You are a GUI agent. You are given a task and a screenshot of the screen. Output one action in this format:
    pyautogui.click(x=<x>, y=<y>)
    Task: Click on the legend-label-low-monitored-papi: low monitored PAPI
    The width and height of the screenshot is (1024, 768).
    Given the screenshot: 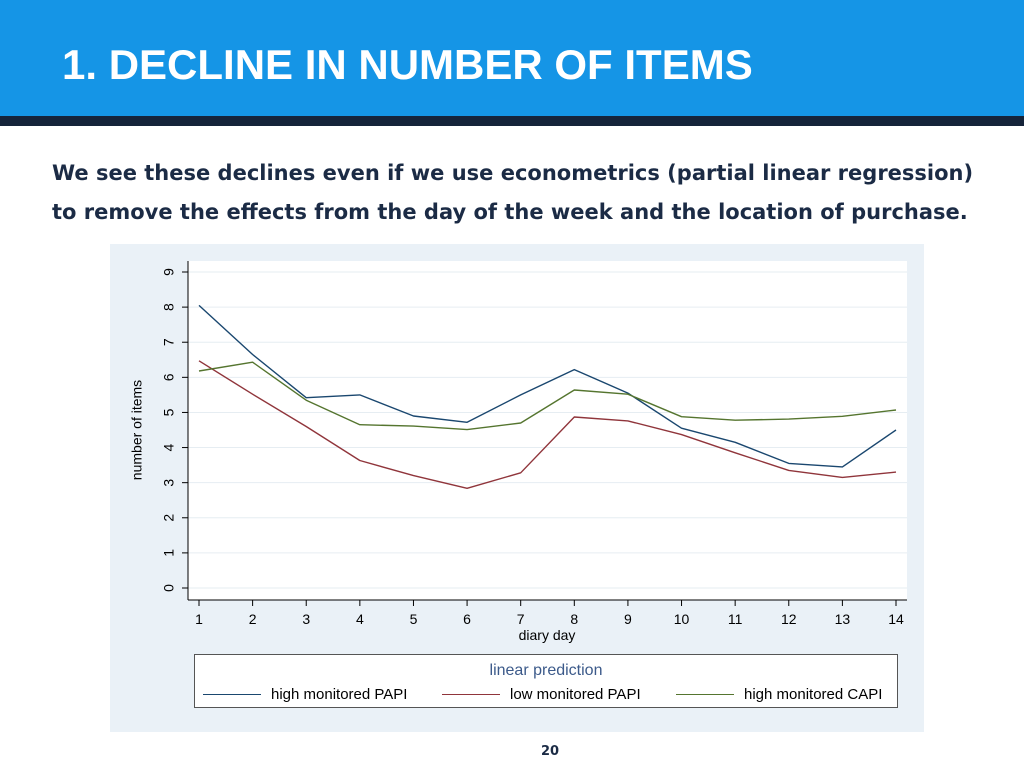 What is the action you would take?
    pyautogui.click(x=575, y=694)
    